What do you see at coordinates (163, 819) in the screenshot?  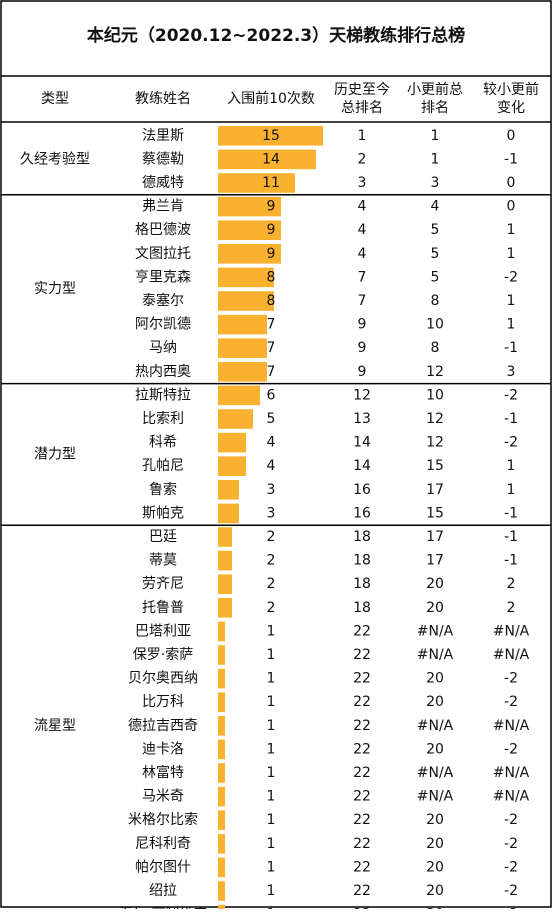 I see `coach-name: 米格尔比索` at bounding box center [163, 819].